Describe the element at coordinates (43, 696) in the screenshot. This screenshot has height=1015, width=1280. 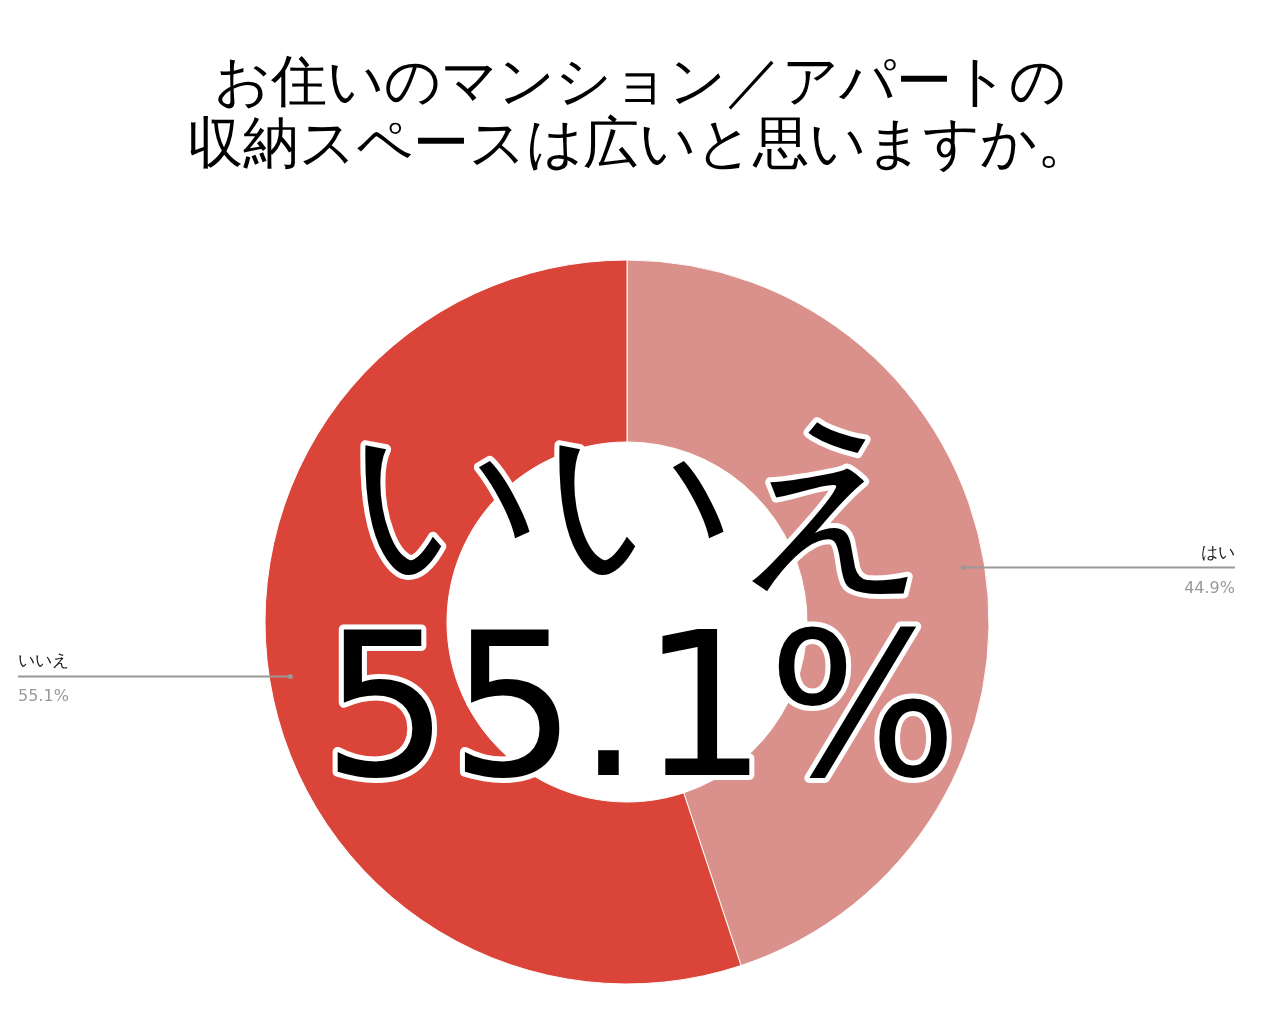
I see `data-label: 55.1%` at that location.